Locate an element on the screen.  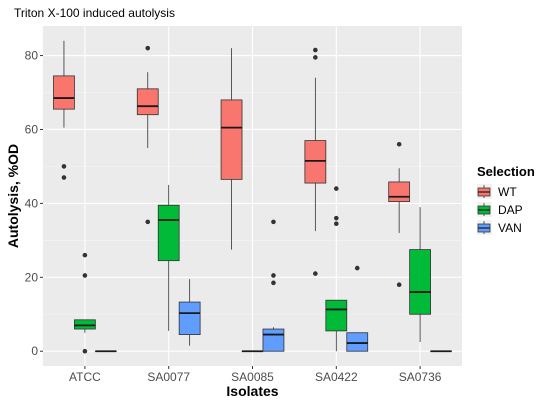
y-tick-label: 20 is located at coordinates (32, 277).